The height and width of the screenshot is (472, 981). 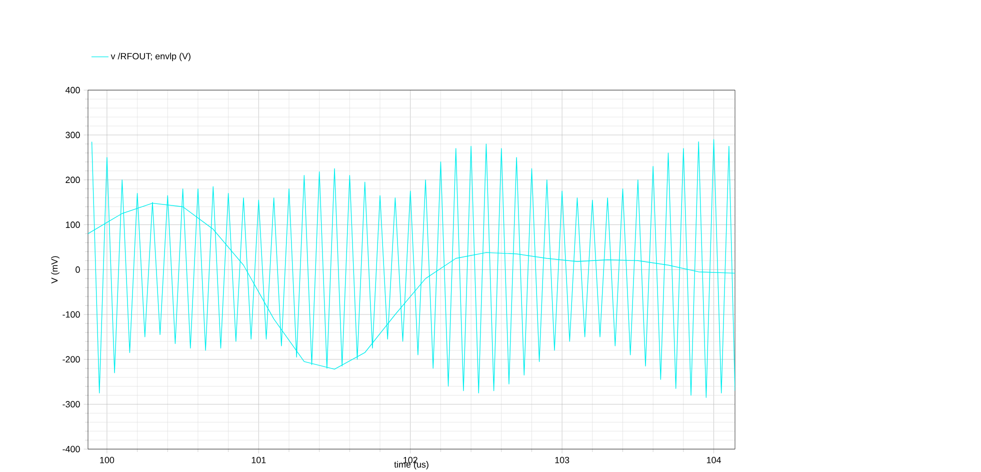 What do you see at coordinates (55, 270) in the screenshot?
I see `y-axis-title: V (mV)` at bounding box center [55, 270].